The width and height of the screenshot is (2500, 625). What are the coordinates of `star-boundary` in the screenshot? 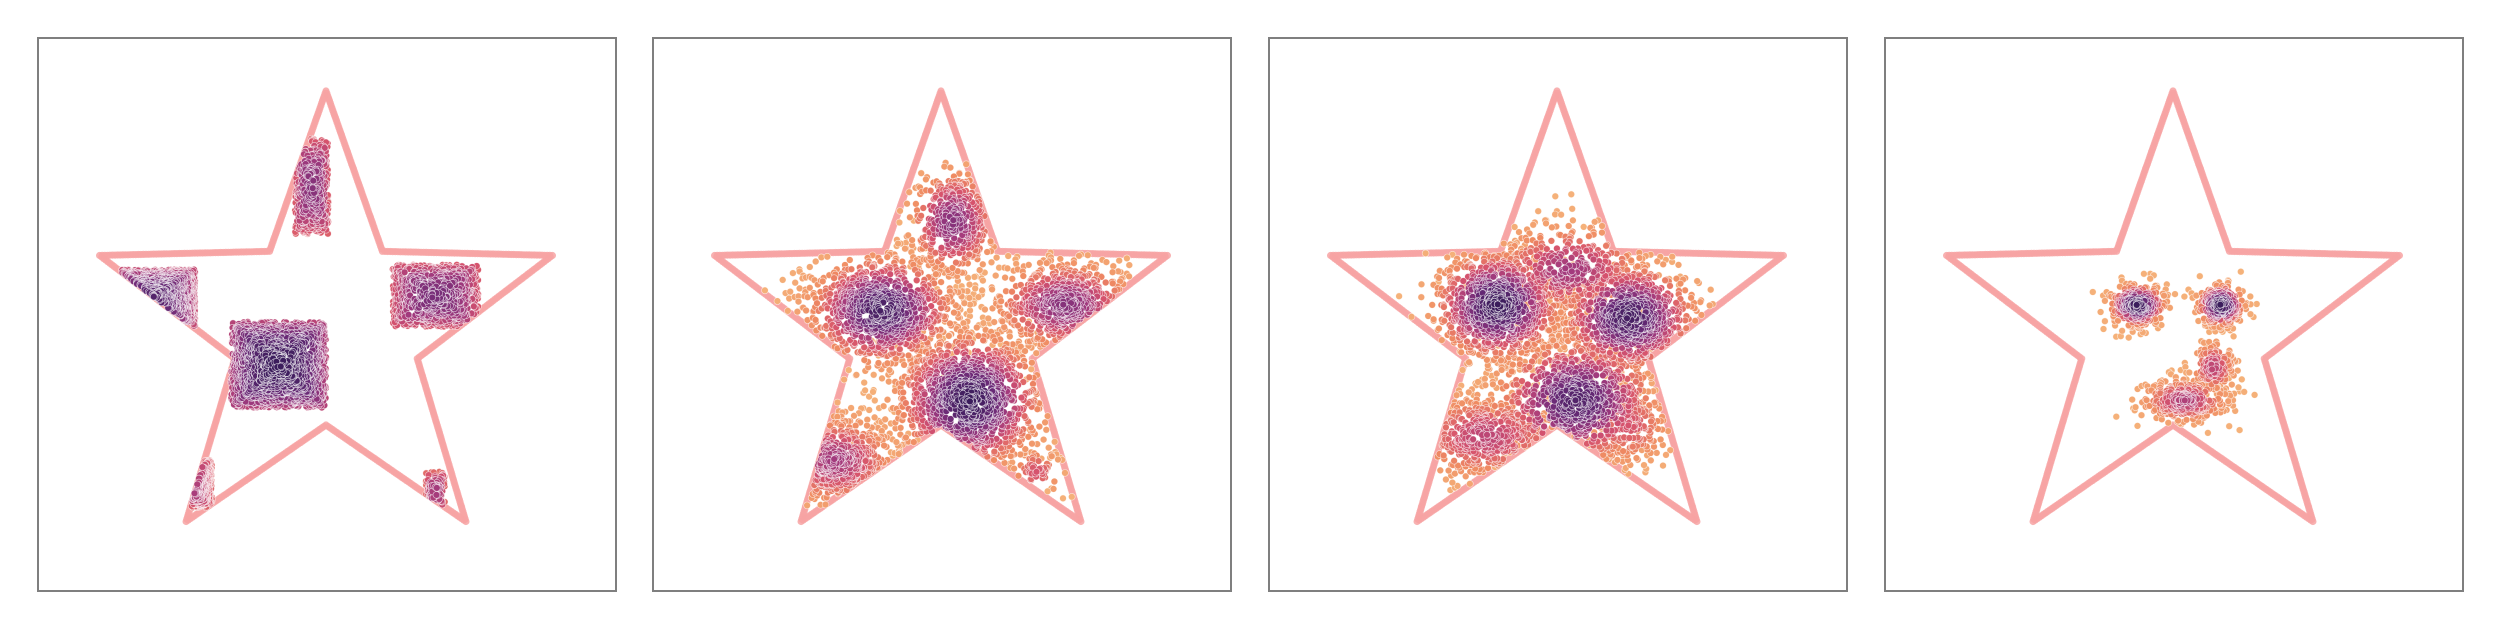 It's located at (326, 306).